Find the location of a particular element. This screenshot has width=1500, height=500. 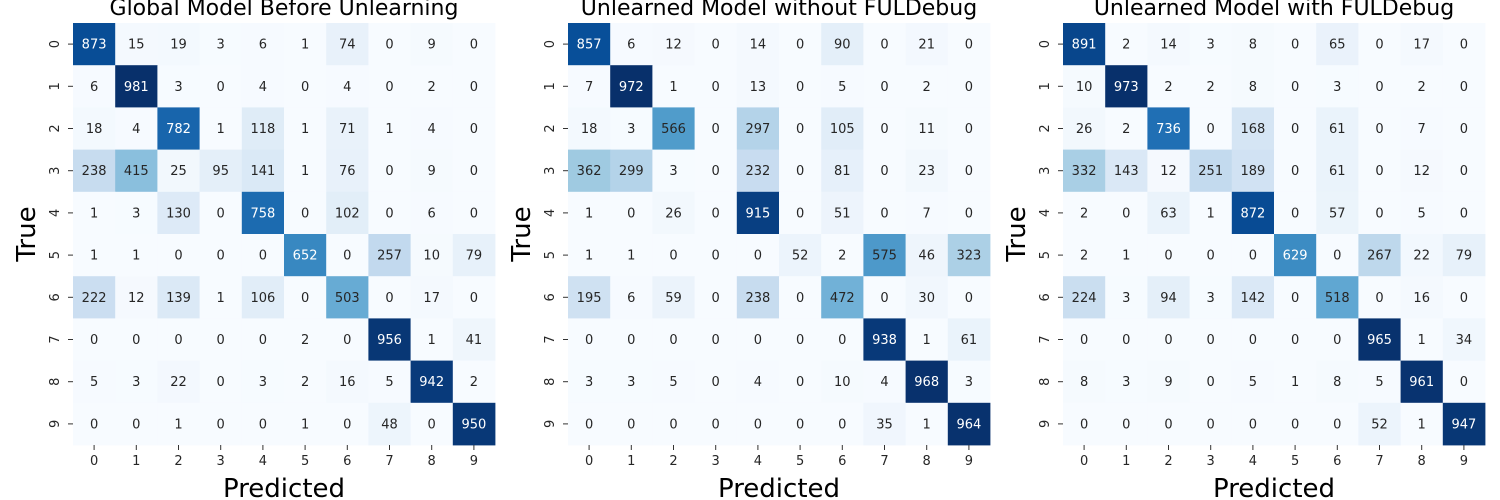

cell-value-label: 5 is located at coordinates (1379, 382).